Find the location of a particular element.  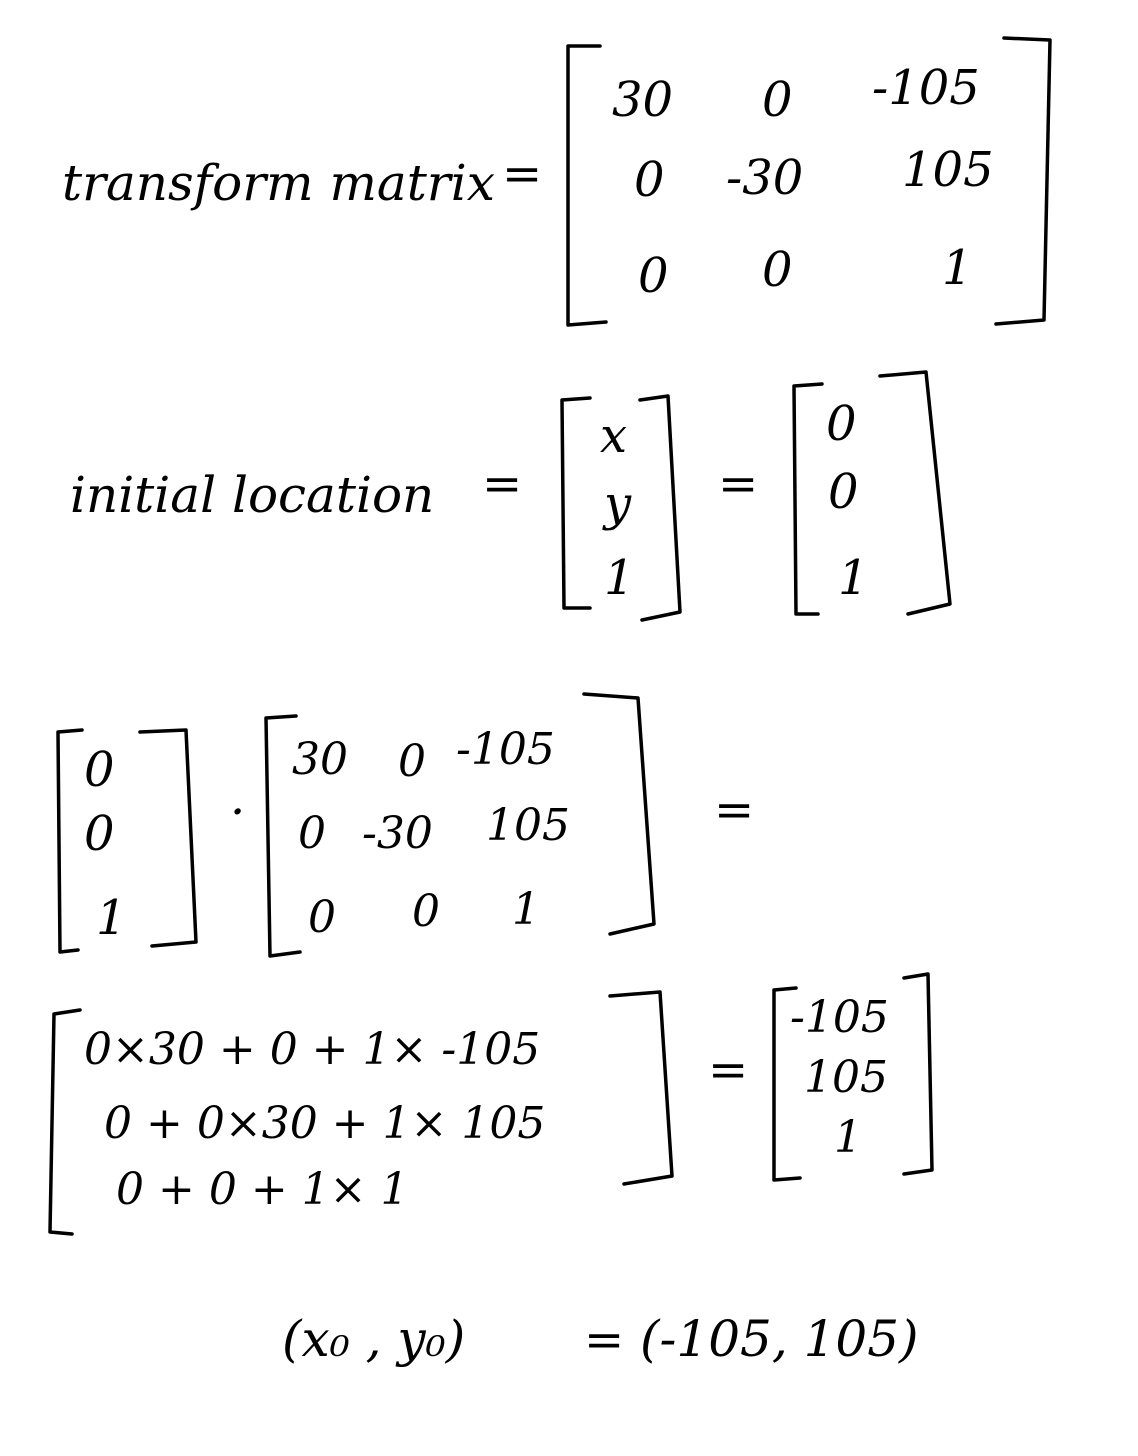

vector-cell: 105 is located at coordinates (846, 1077).